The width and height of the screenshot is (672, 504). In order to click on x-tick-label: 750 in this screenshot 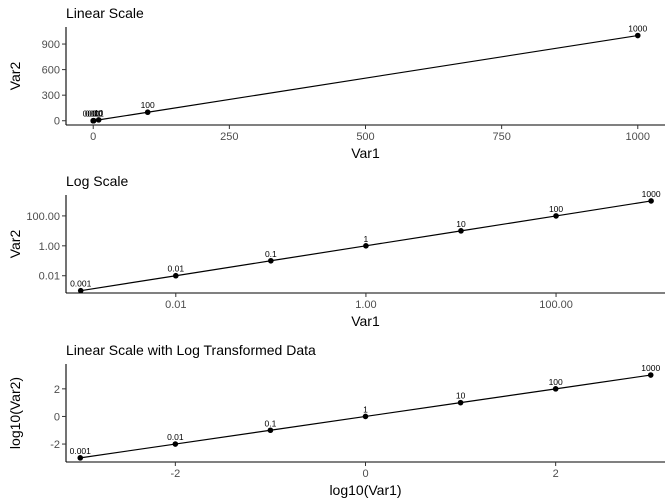, I will do `click(501, 137)`.